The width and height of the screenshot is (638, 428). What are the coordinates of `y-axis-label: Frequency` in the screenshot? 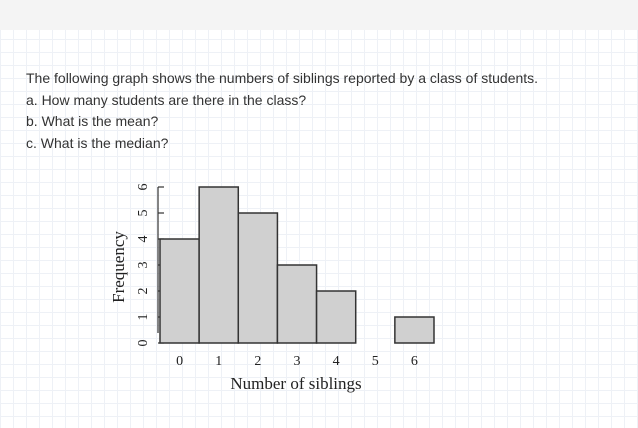 It's located at (118, 267).